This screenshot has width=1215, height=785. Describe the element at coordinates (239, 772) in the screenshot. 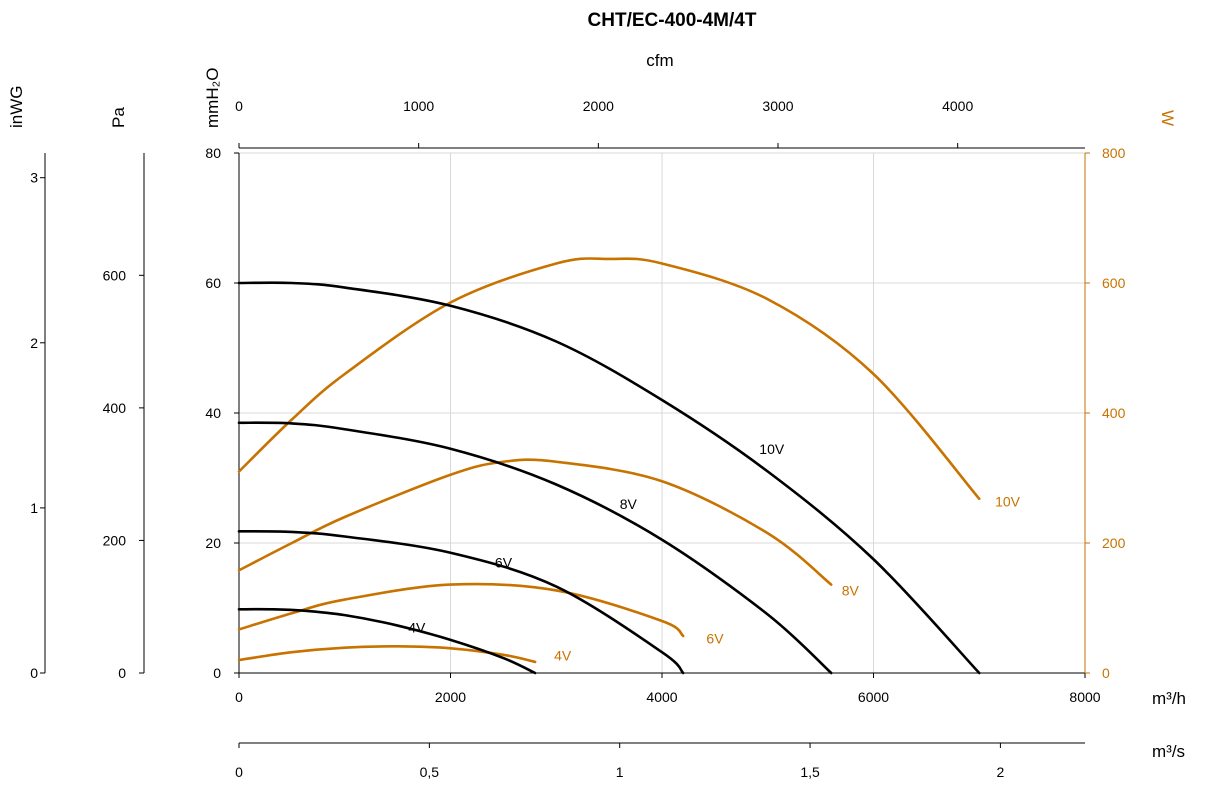

I see `x-bottom-tick-label: 0` at that location.